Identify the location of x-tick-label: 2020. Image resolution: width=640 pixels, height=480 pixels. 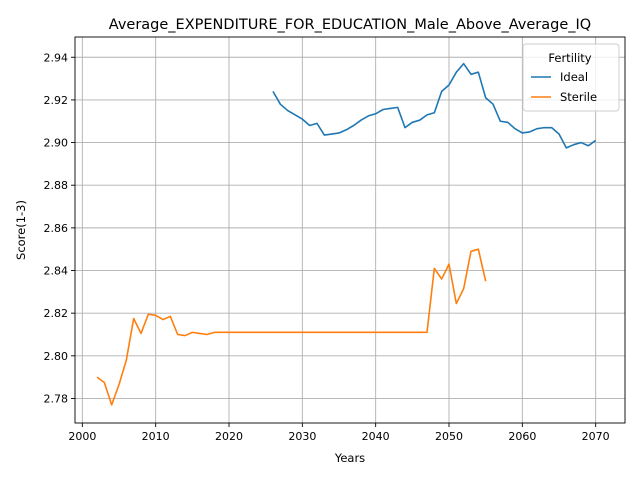
(229, 436).